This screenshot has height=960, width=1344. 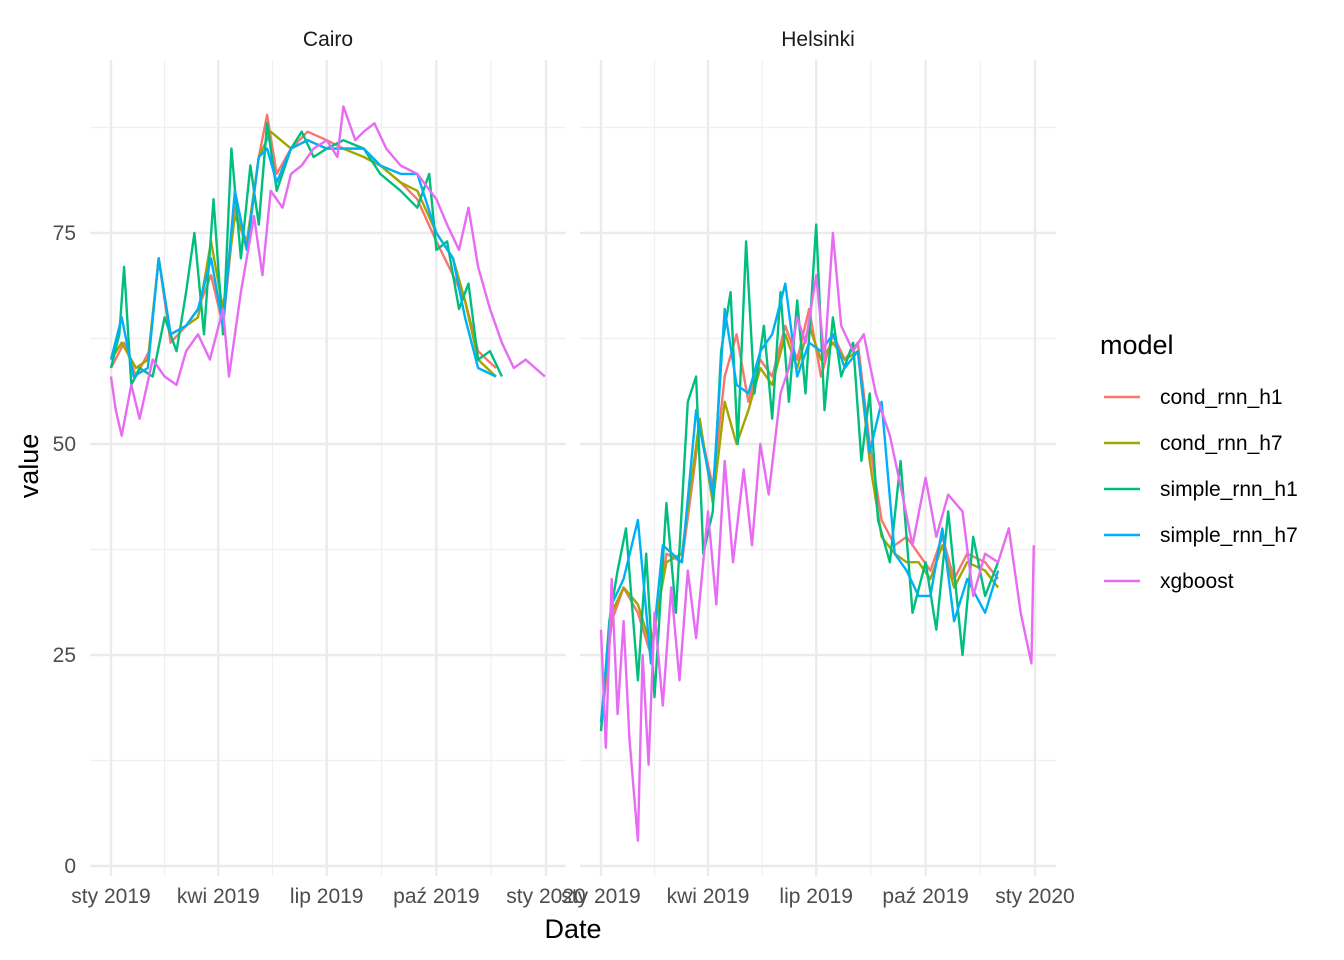 What do you see at coordinates (818, 39) in the screenshot?
I see `strip-label-helsinki: Helsinki` at bounding box center [818, 39].